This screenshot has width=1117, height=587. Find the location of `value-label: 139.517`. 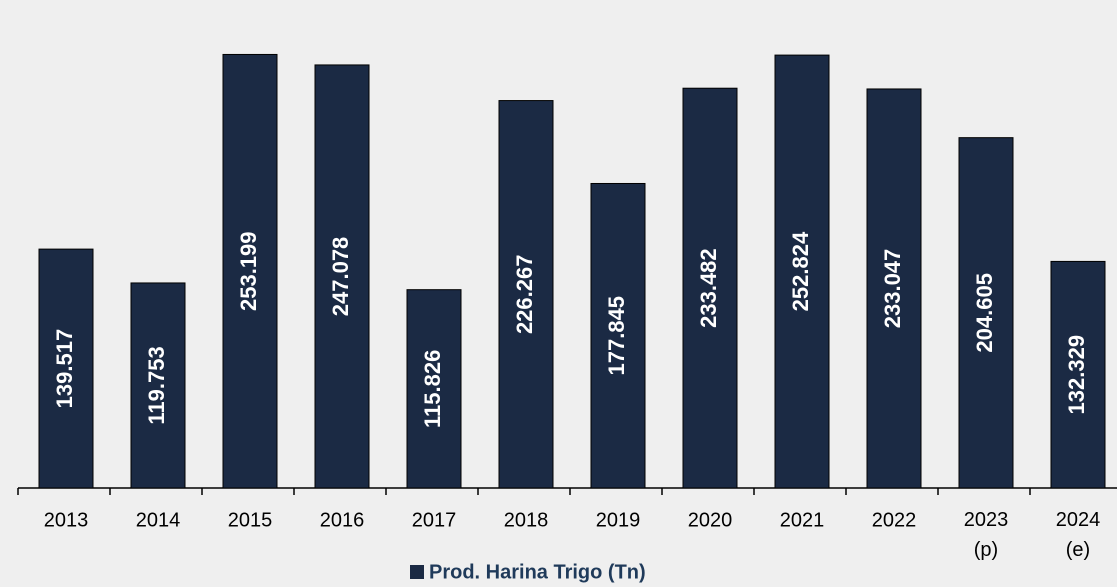

value-label: 139.517 is located at coordinates (64, 369).